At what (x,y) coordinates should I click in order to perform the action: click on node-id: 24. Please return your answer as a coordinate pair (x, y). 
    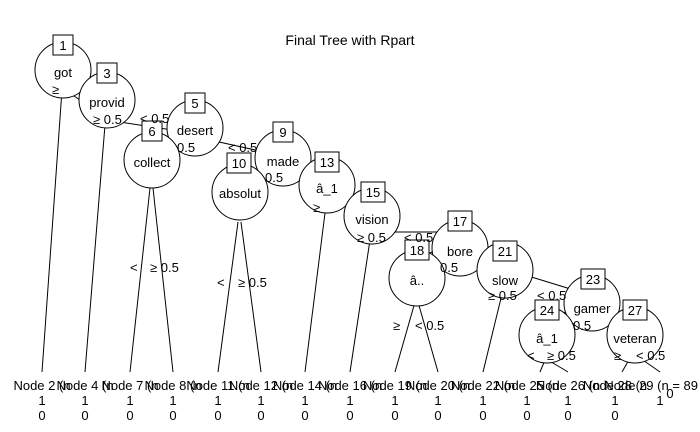
    Looking at the image, I should click on (547, 310).